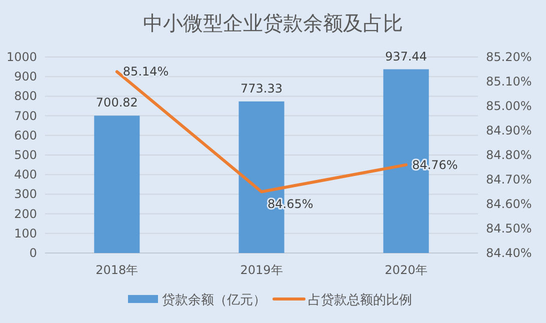  What do you see at coordinates (509, 131) in the screenshot?
I see `y2-tick-label: 84.90%` at bounding box center [509, 131].